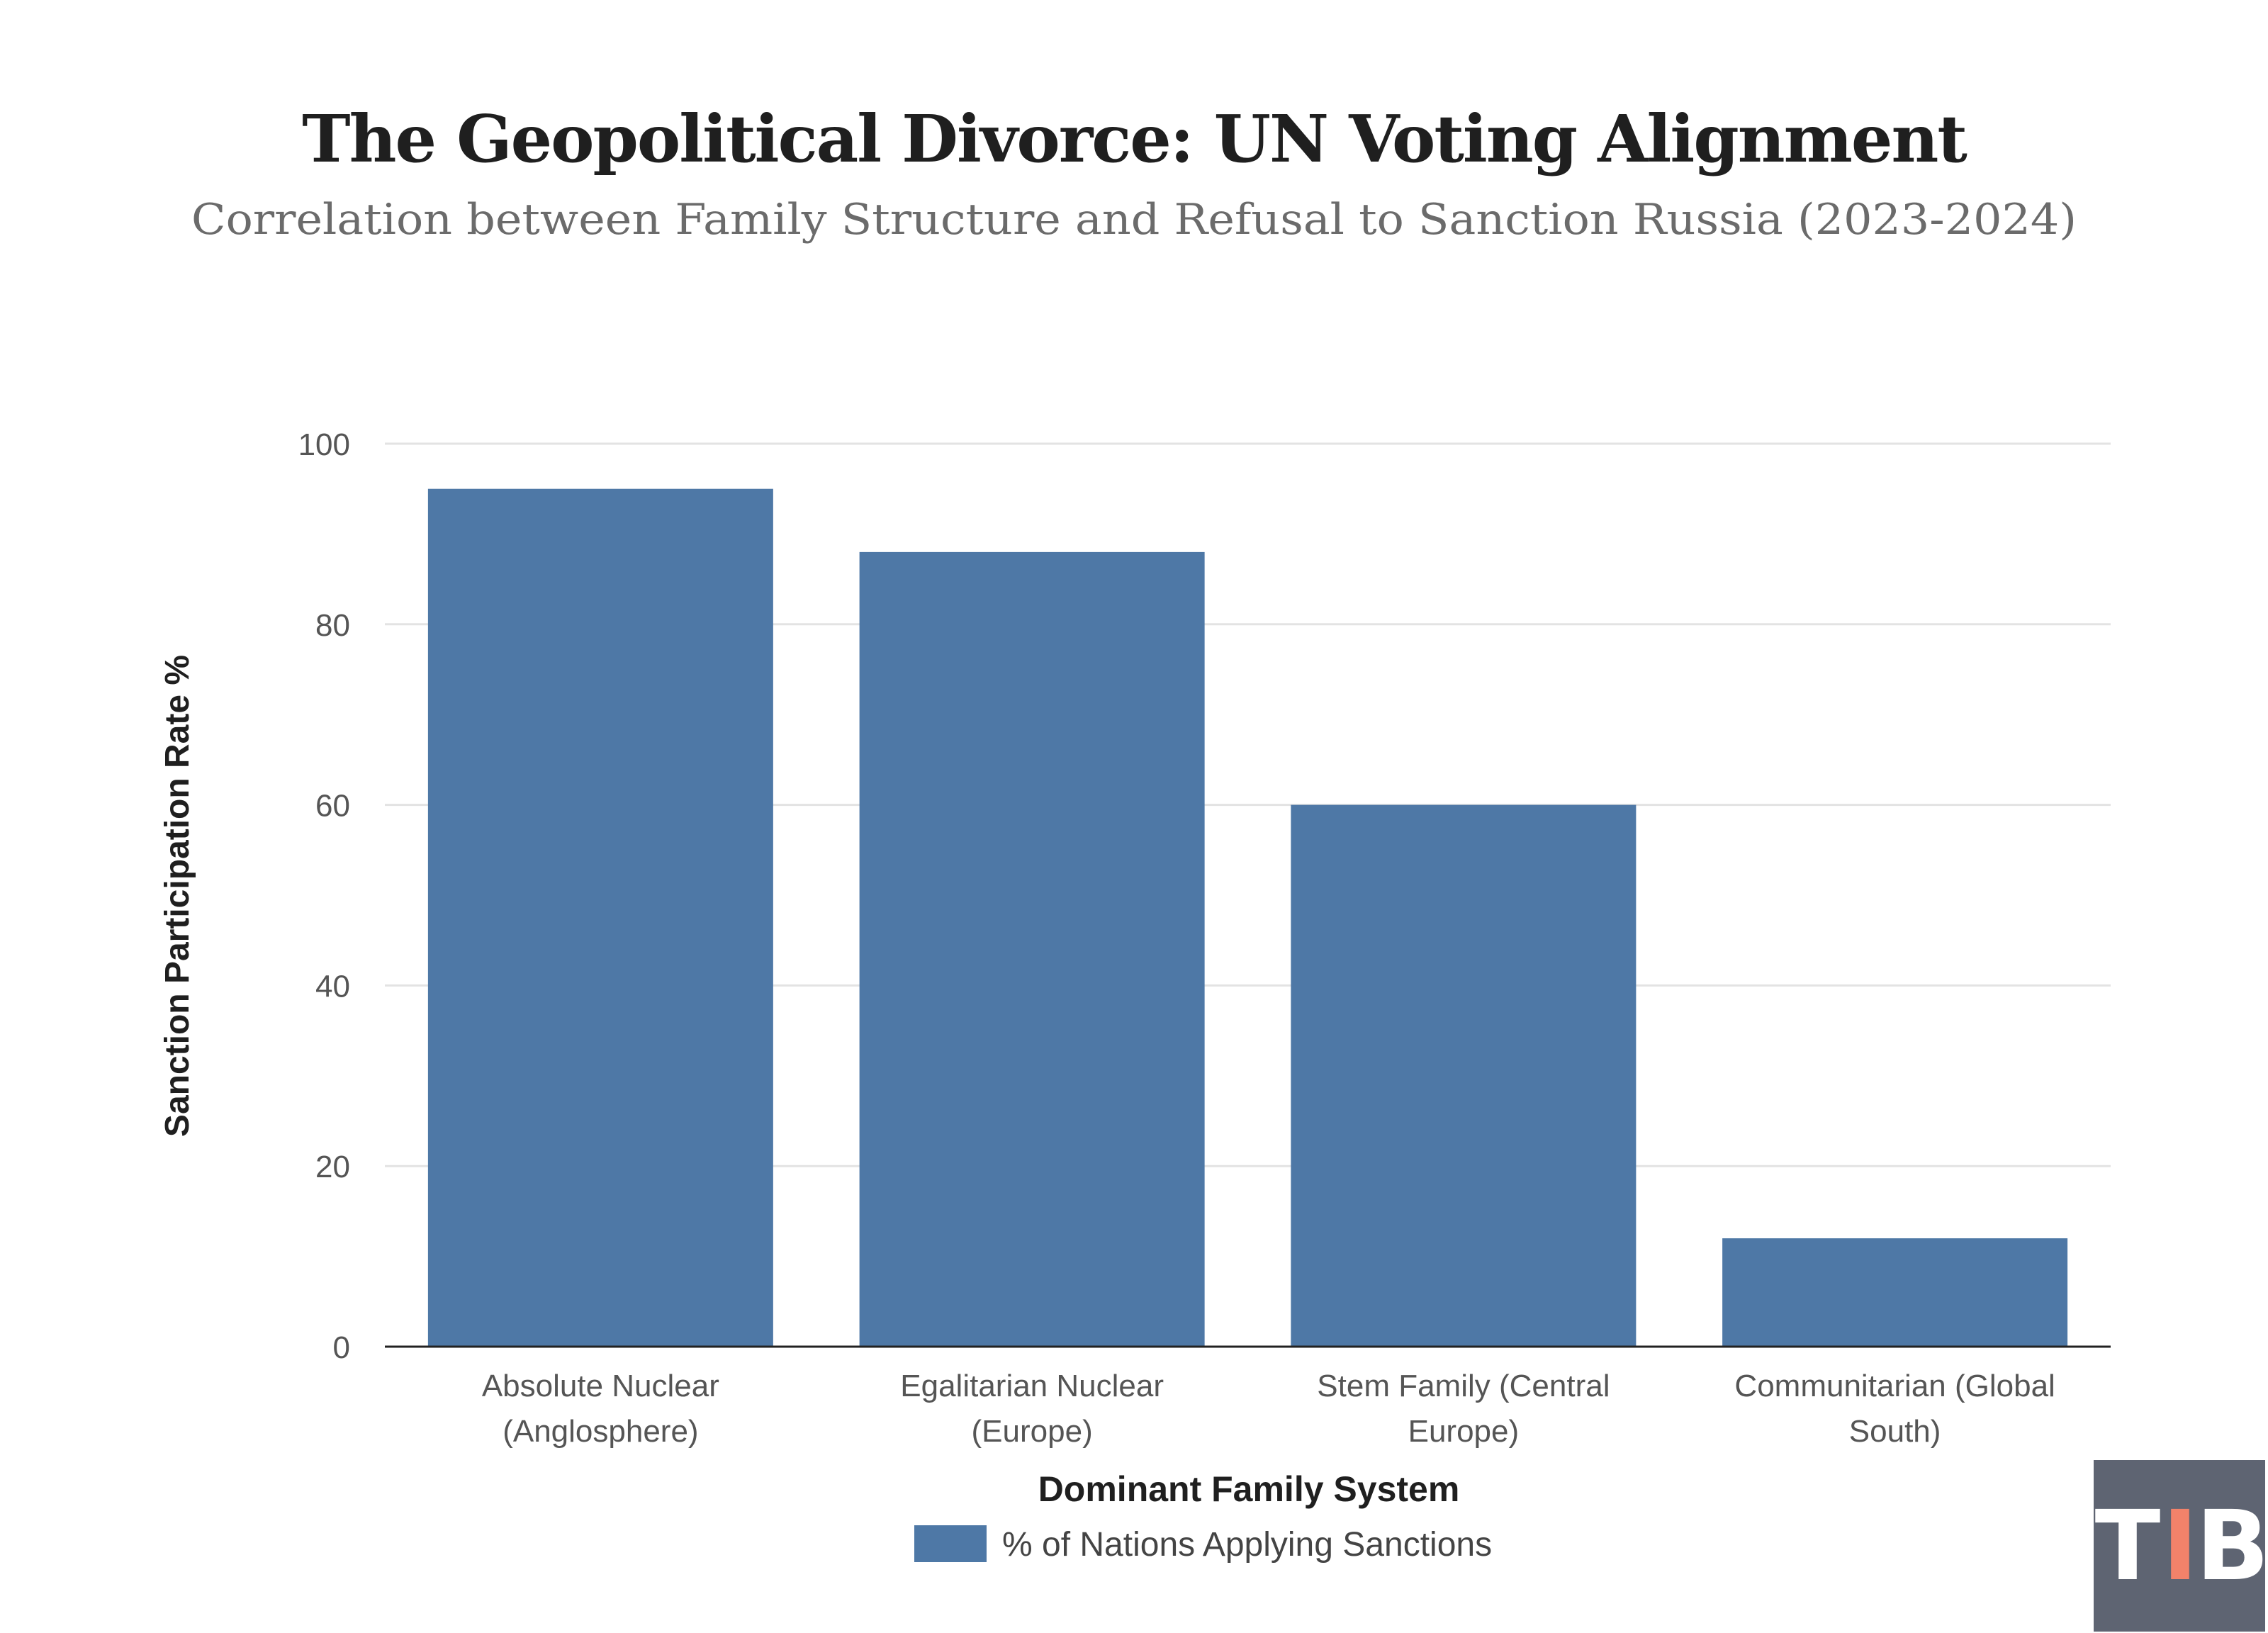 The height and width of the screenshot is (1633, 2268). I want to click on y-tick-label: 40, so click(332, 987).